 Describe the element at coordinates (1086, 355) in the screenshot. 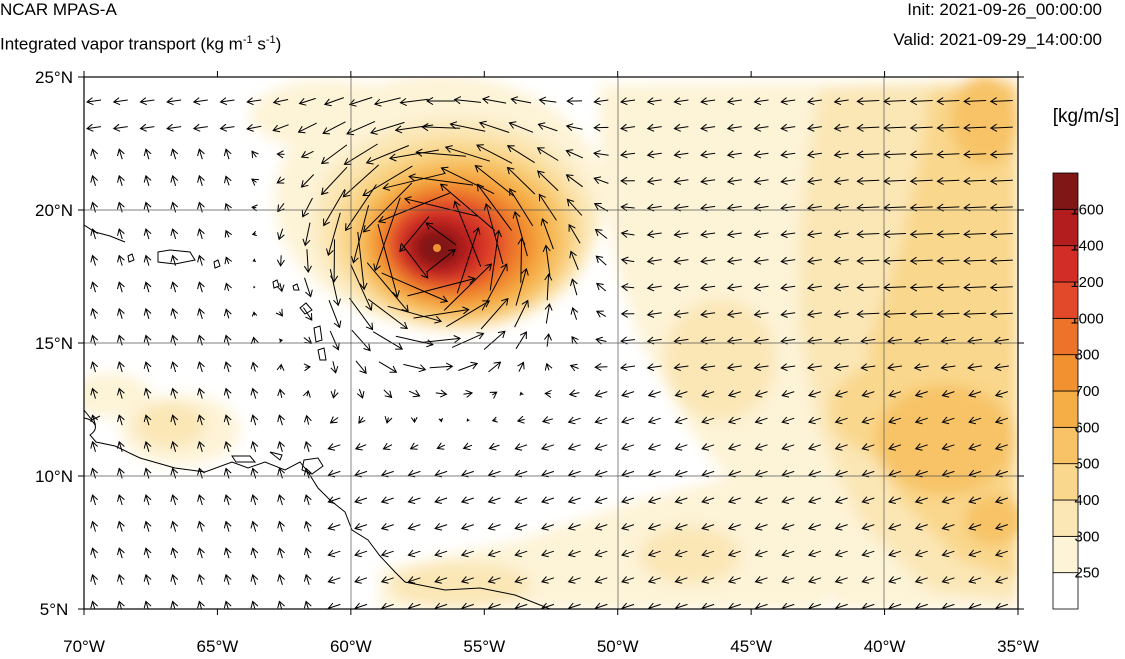

I see `colorbar-label: 800` at that location.